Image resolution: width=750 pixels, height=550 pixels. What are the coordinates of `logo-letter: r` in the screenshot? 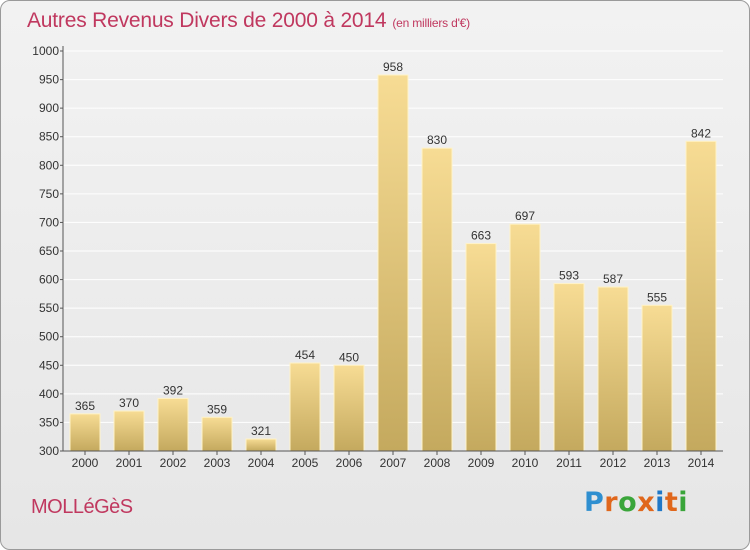 It's located at (611, 502).